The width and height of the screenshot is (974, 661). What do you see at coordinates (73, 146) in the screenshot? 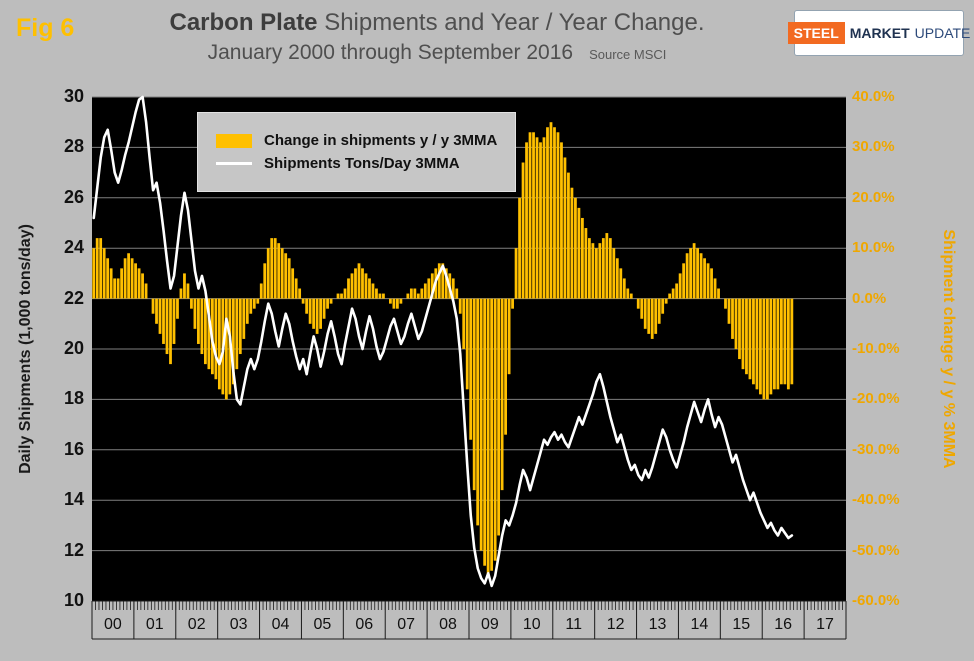
I see `left-axis-tick-label: 28` at bounding box center [73, 146].